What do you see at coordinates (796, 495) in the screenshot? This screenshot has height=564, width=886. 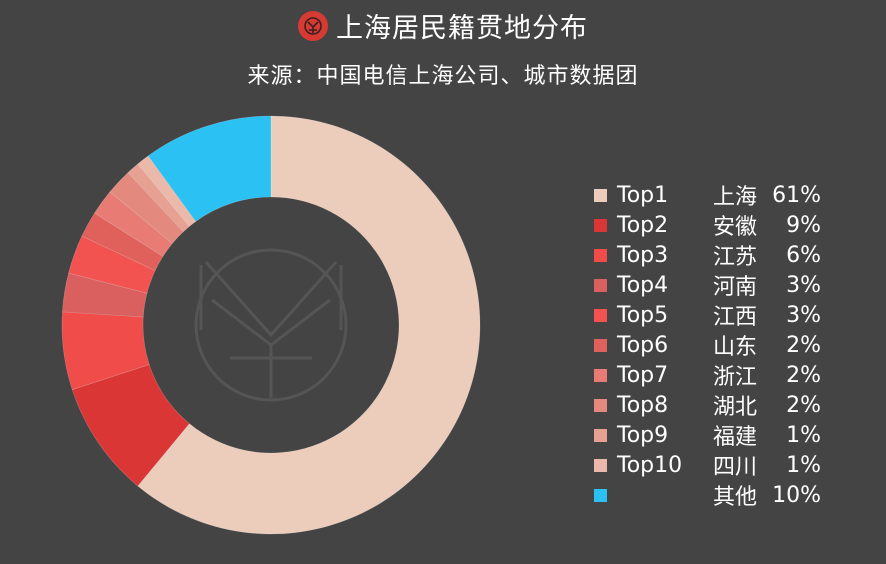 I see `legend-percent: 10%` at bounding box center [796, 495].